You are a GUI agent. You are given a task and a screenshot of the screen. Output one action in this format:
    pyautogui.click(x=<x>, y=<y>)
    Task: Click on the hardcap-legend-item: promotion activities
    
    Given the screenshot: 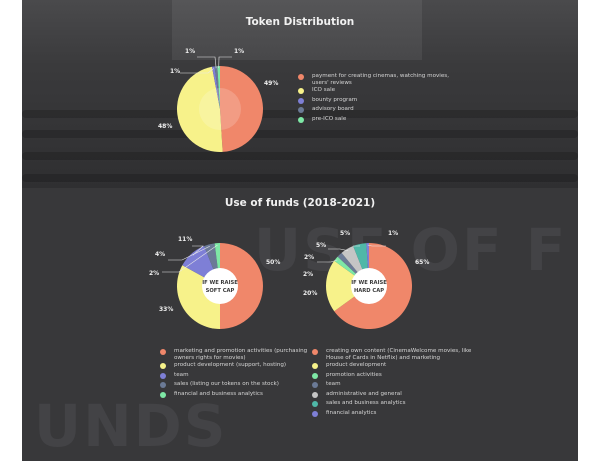 What is the action you would take?
    pyautogui.click(x=394, y=375)
    